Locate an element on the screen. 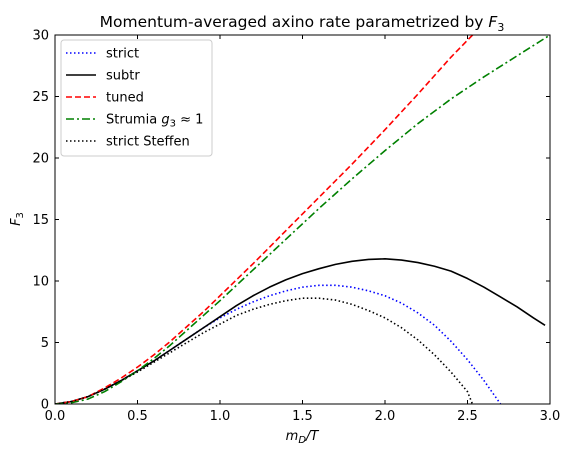  legend-box is located at coordinates (136, 98).